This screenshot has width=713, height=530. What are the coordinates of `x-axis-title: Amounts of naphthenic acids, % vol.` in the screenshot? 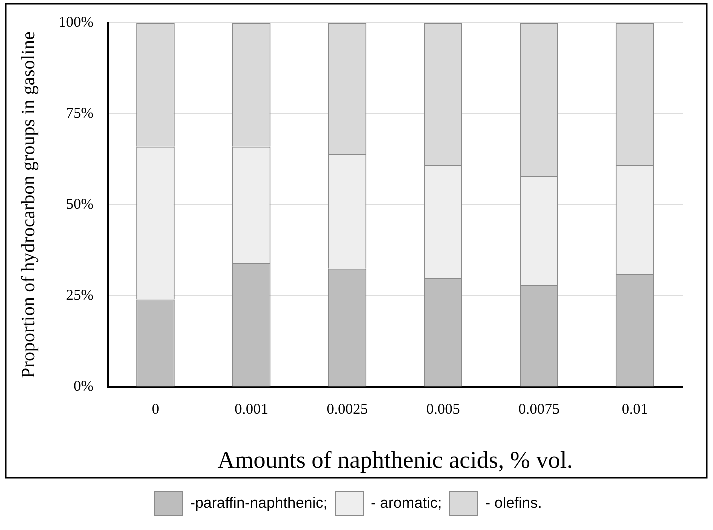 It's located at (396, 461).